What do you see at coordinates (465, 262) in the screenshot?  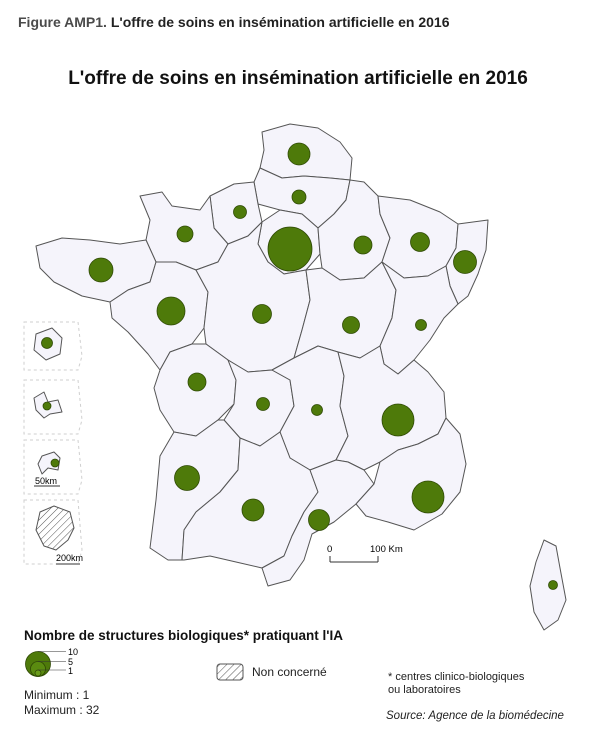 I see `circle-alsace` at bounding box center [465, 262].